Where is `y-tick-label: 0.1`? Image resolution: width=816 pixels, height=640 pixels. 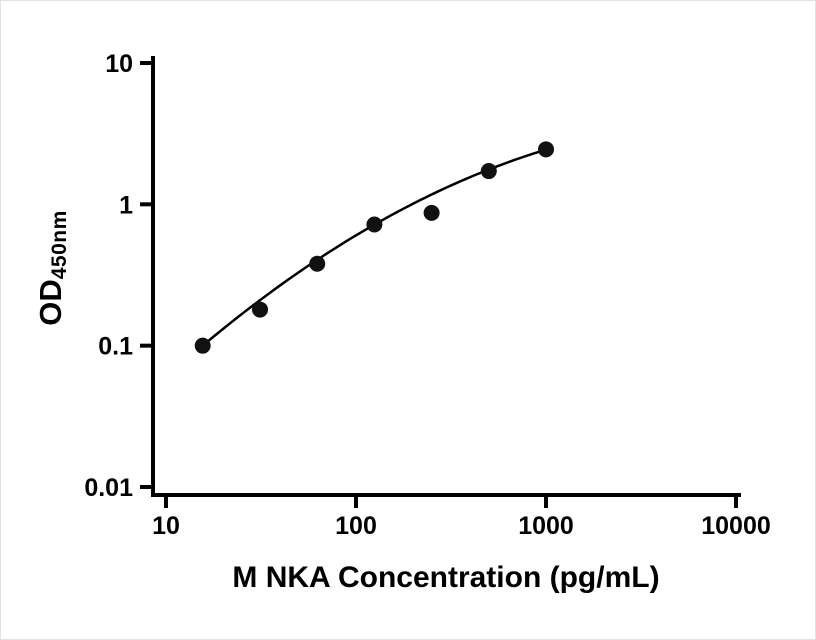
y-tick-label: 0.1 is located at coordinates (115, 347).